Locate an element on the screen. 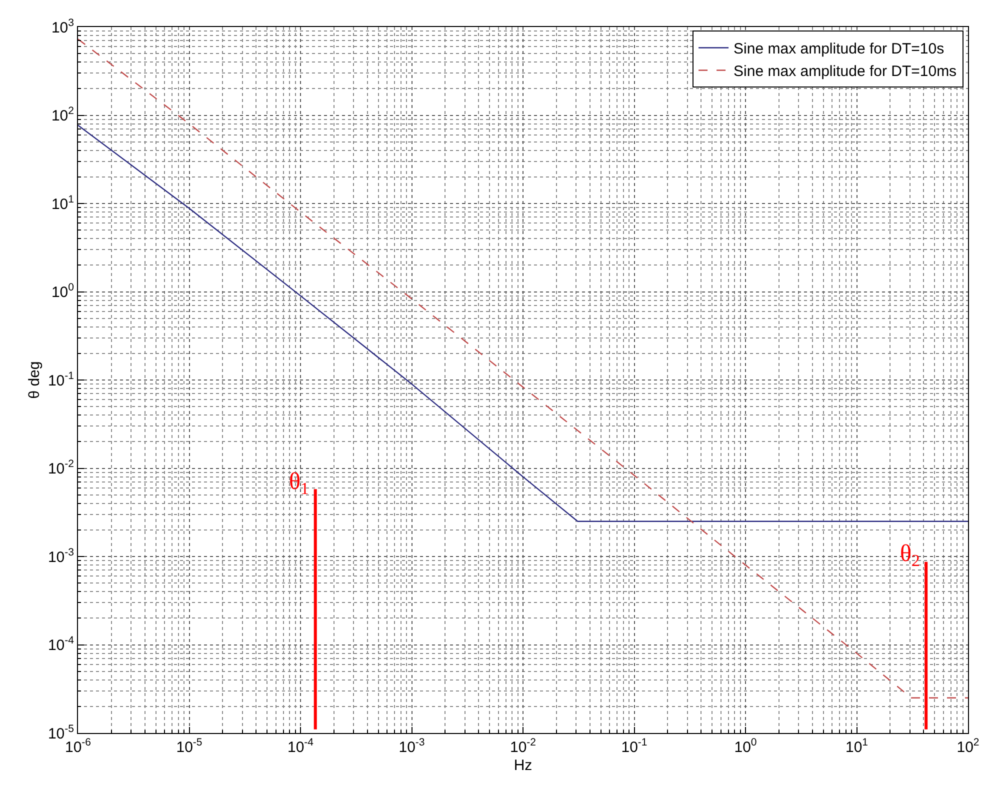  annotation: θ$_{1}$ is located at coordinates (299, 483).